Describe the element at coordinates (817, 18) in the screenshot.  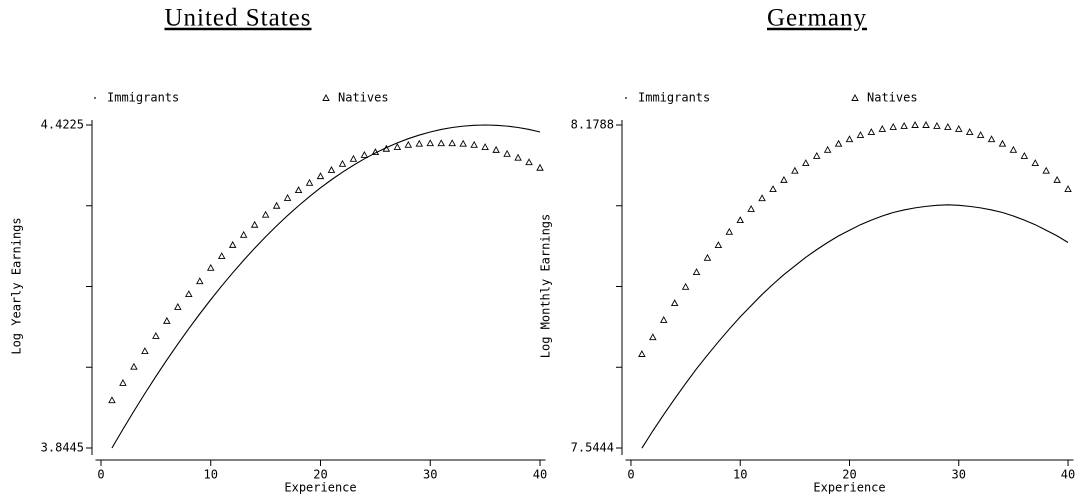
I see `chart-title: Germany` at that location.